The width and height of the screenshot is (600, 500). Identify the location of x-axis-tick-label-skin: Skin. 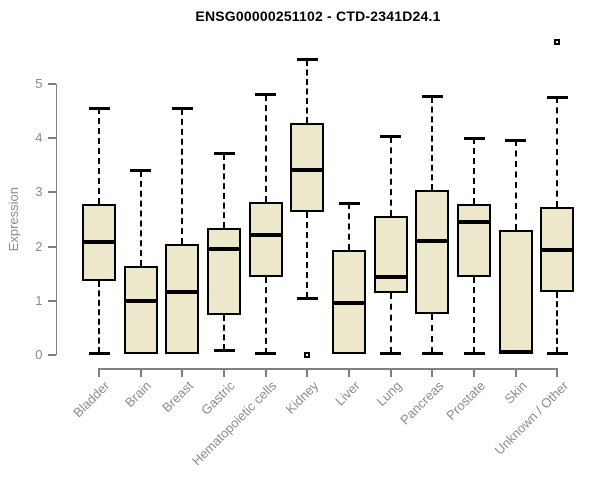
(515, 392).